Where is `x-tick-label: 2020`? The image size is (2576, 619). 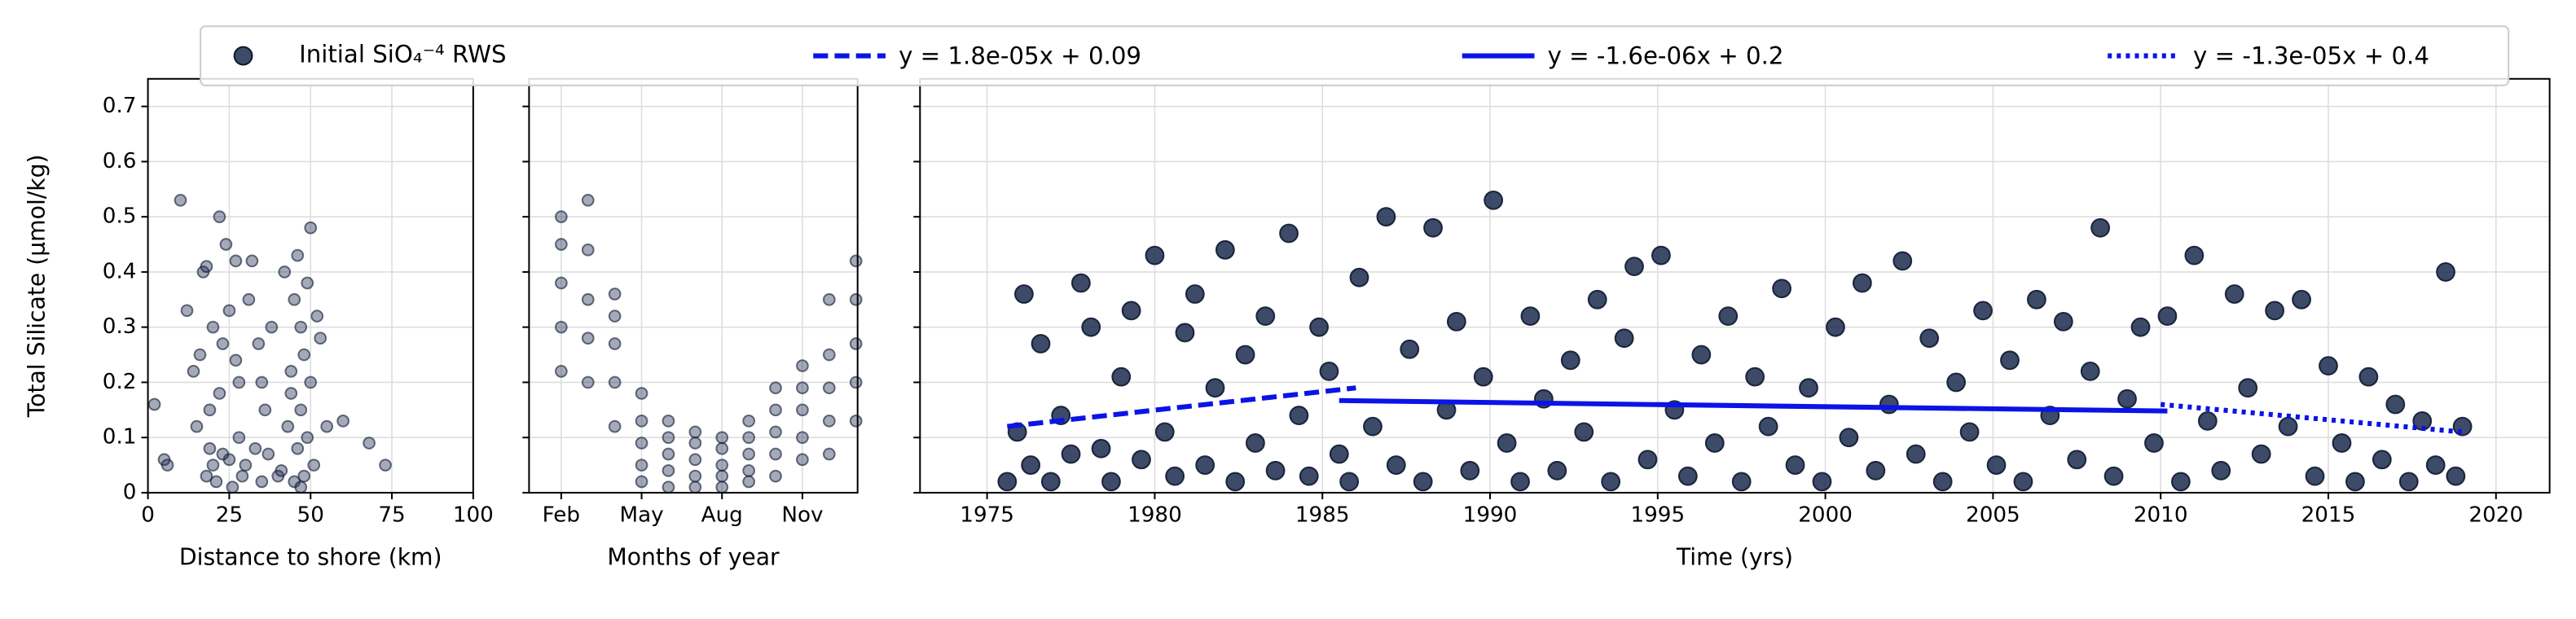
x-tick-label: 2020 is located at coordinates (2495, 515).